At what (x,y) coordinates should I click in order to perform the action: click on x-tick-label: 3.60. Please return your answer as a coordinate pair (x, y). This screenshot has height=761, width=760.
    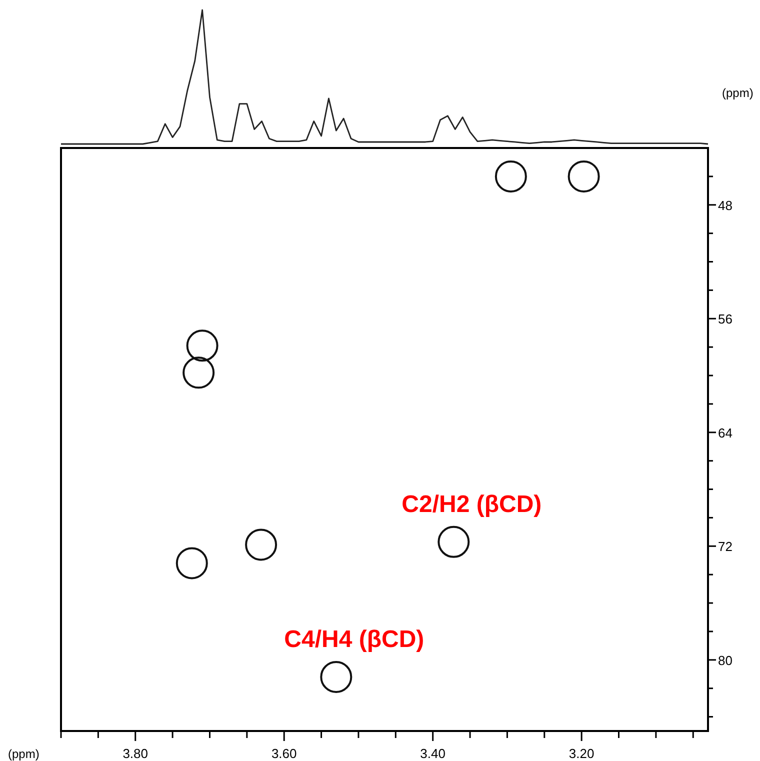
    Looking at the image, I should click on (284, 753).